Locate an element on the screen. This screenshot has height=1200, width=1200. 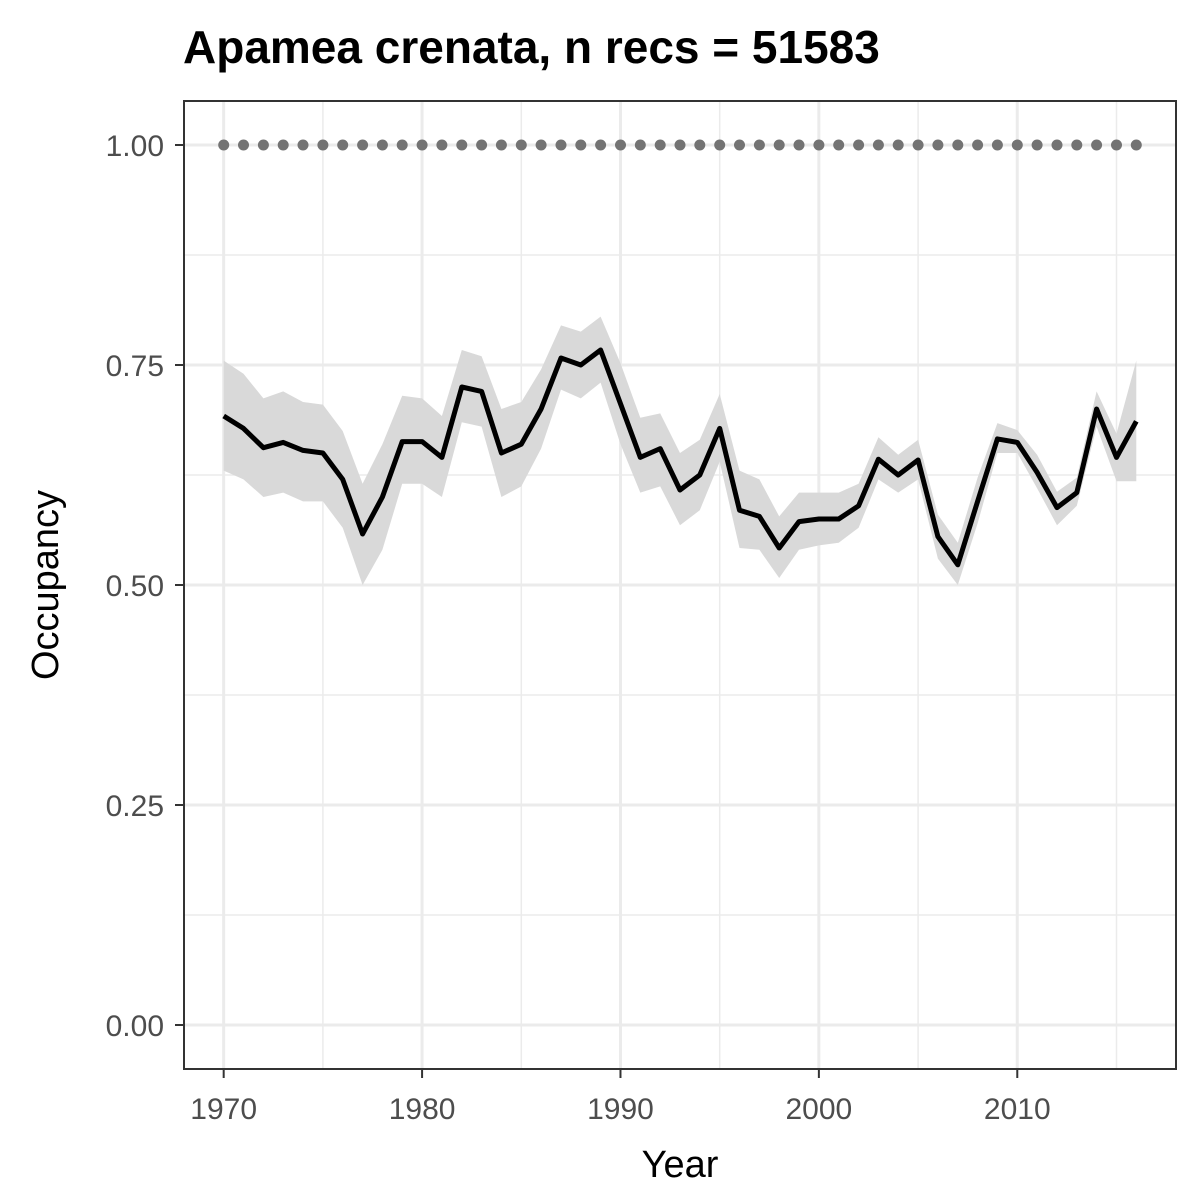
x-tick-label: 1990 is located at coordinates (620, 1109).